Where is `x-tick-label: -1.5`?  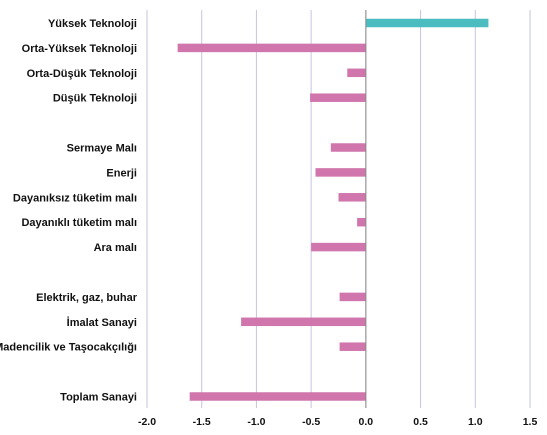
x-tick-label: -1.5 is located at coordinates (202, 422).